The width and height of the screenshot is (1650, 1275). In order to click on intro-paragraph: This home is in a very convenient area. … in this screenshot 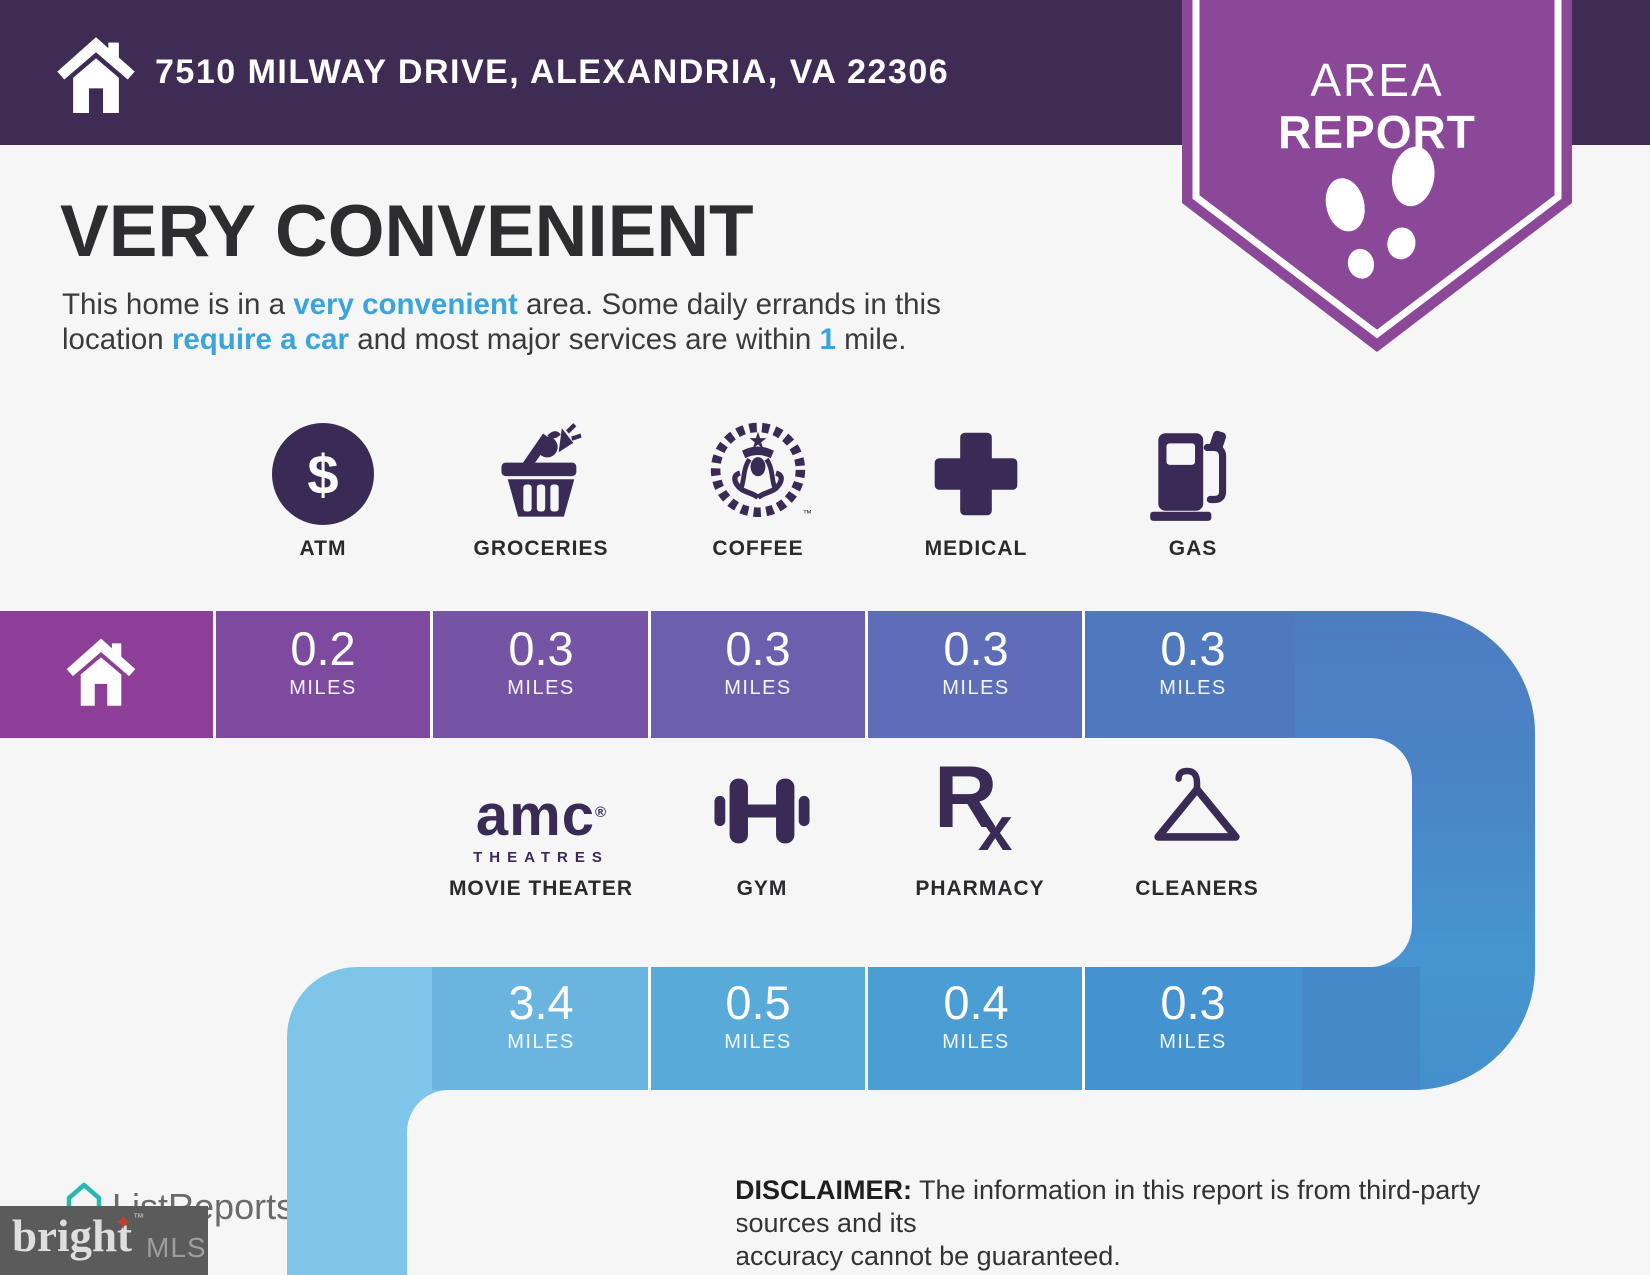, I will do `click(602, 322)`.